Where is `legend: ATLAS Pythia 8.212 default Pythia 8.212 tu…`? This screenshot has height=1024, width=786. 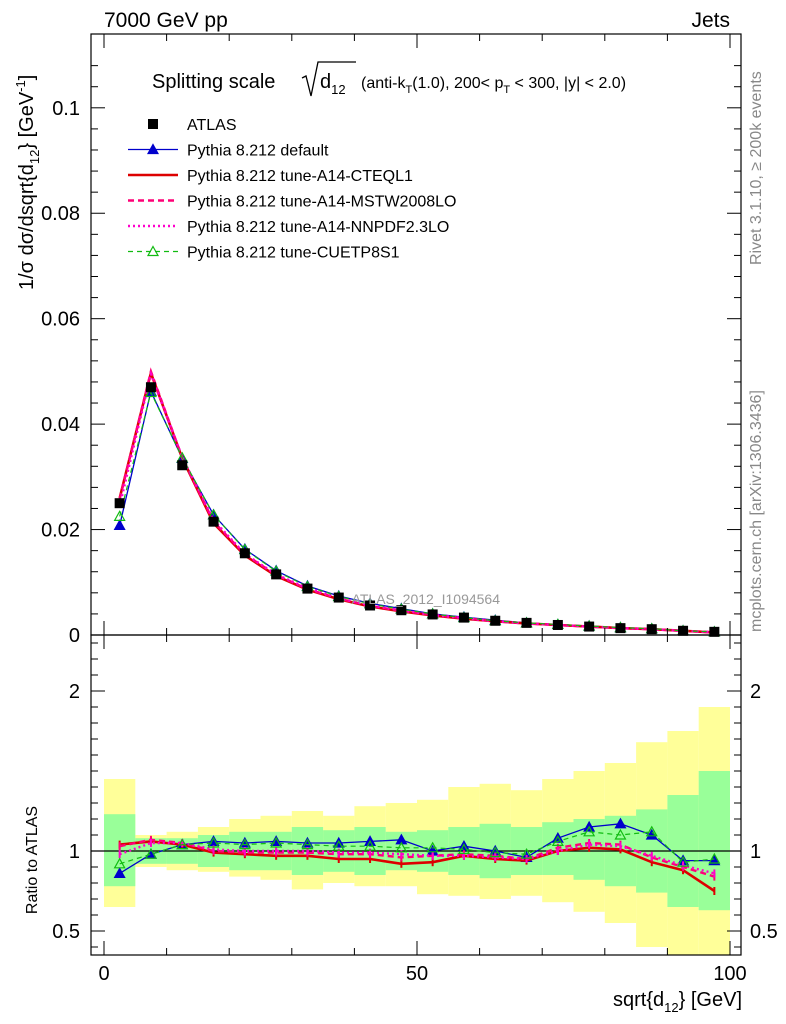
legend: ATLAS Pythia 8.212 default Pythia 8.212 tu… is located at coordinates (292, 189).